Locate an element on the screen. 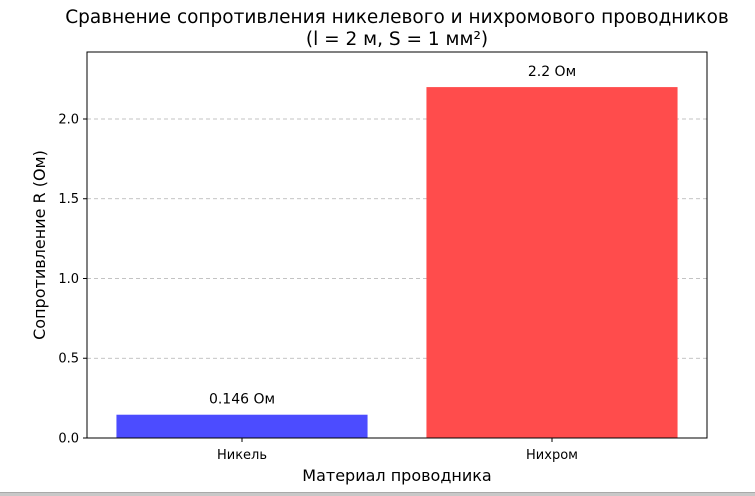  chart-title-line-2: (l = 2 м, S = 1 мм²) is located at coordinates (397, 39).